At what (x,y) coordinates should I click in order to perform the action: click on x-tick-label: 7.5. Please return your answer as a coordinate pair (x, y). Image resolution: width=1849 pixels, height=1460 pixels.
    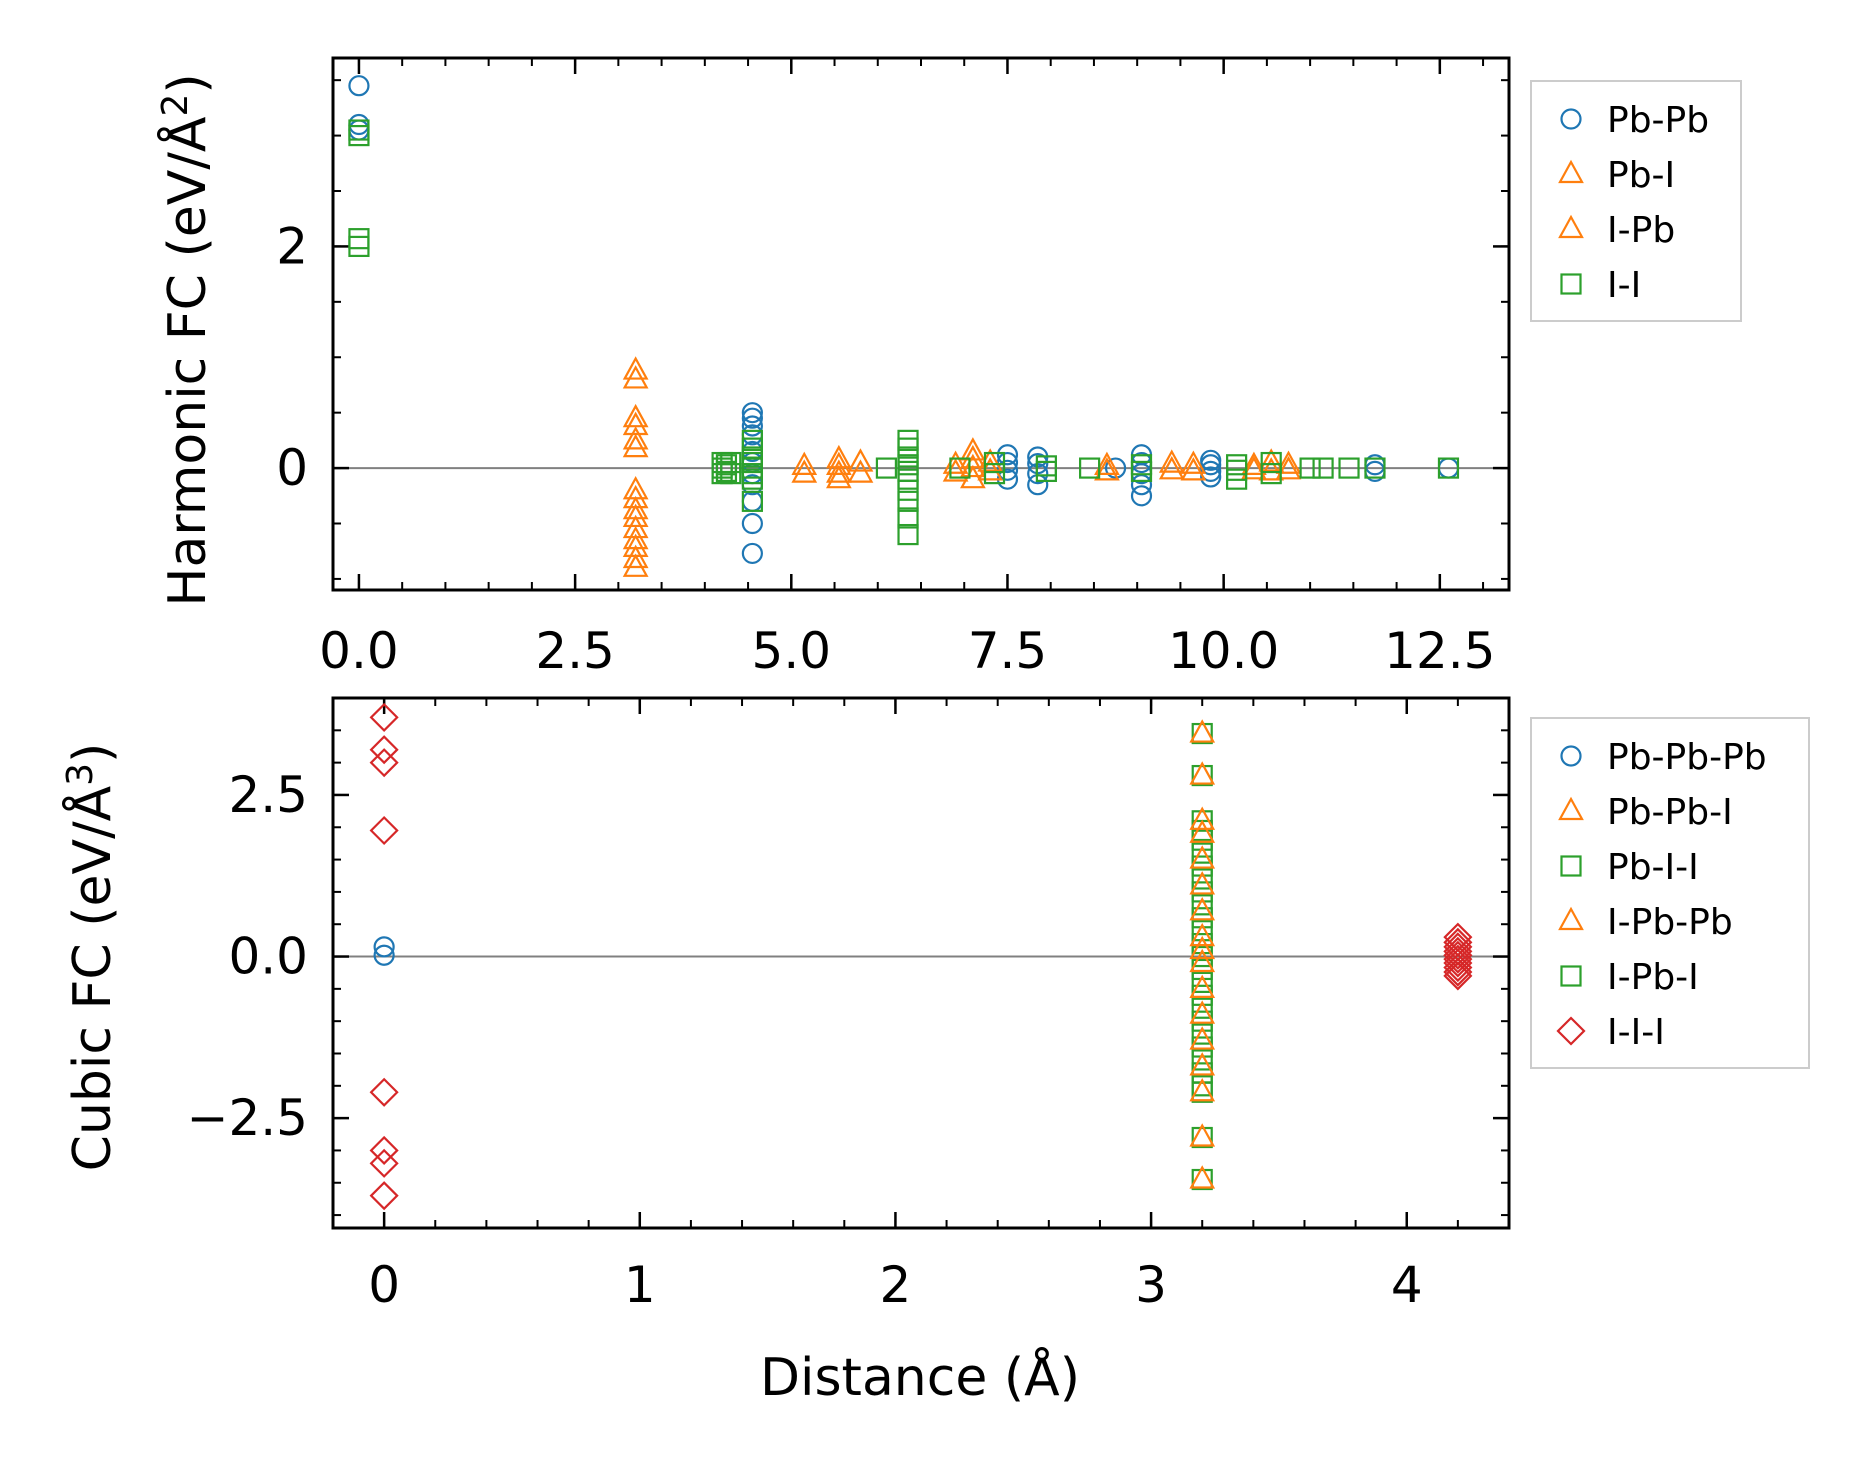
    Looking at the image, I should click on (1008, 651).